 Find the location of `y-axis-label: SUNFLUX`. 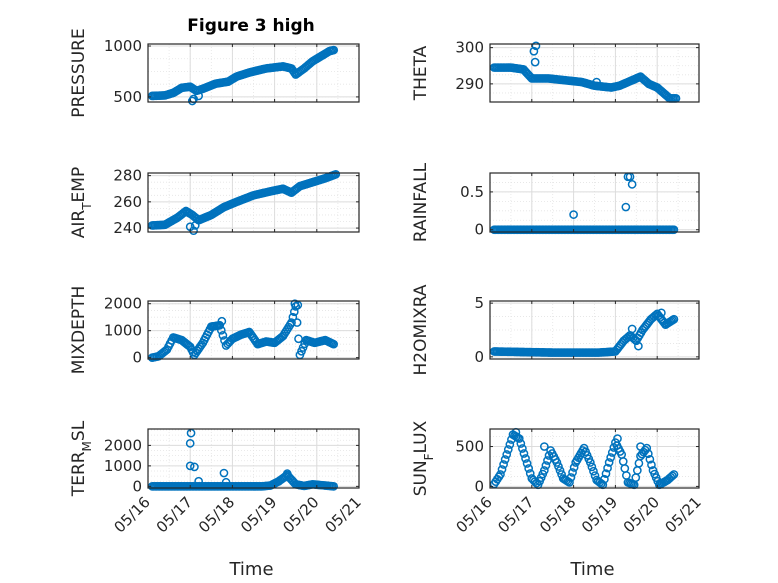

y-axis-label: SUNFLUX is located at coordinates (423, 458).